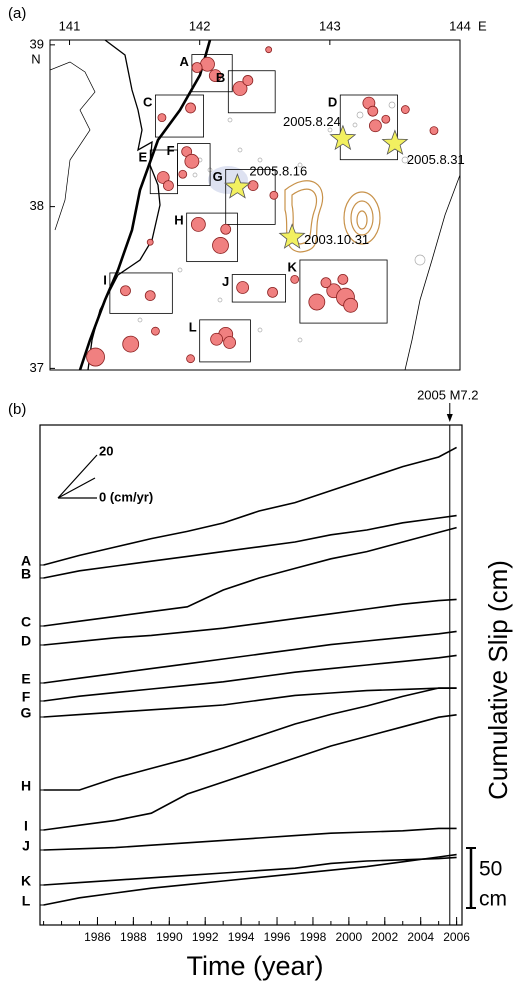 This screenshot has height=983, width=518. What do you see at coordinates (293, 266) in the screenshot?
I see `region-label: K` at bounding box center [293, 266].